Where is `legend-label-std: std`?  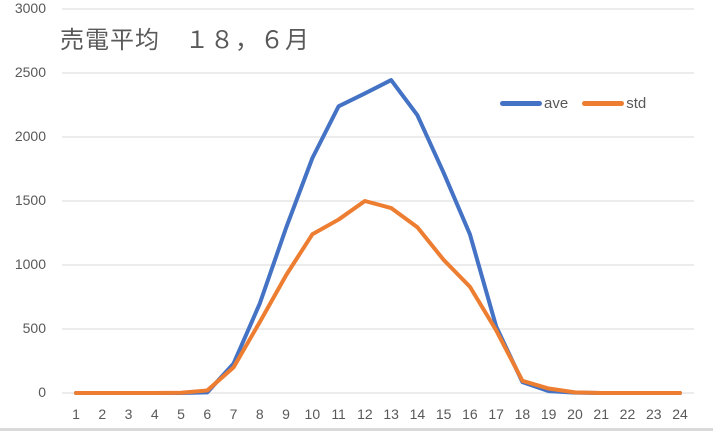 legend-label-std: std is located at coordinates (636, 103).